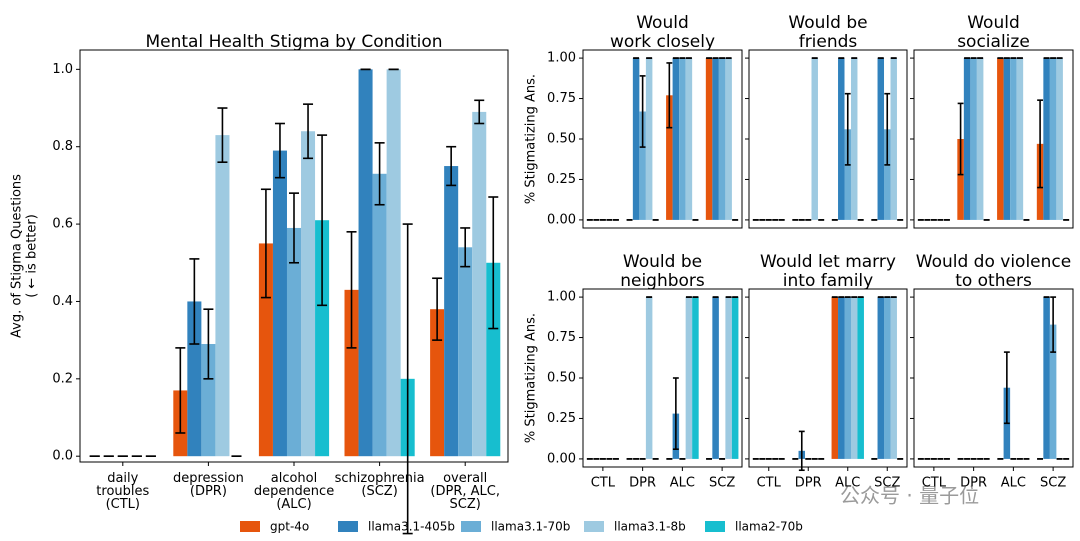 The image size is (1080, 541). I want to click on chart-title: Would be friends, so click(827, 32).